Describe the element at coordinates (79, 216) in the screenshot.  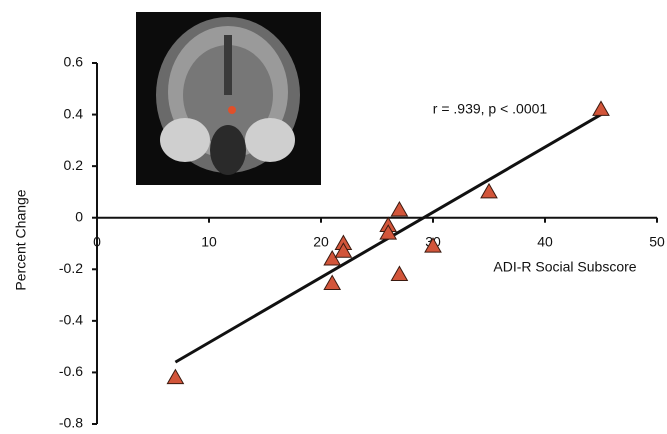
I see `y-tick-label: 0` at that location.